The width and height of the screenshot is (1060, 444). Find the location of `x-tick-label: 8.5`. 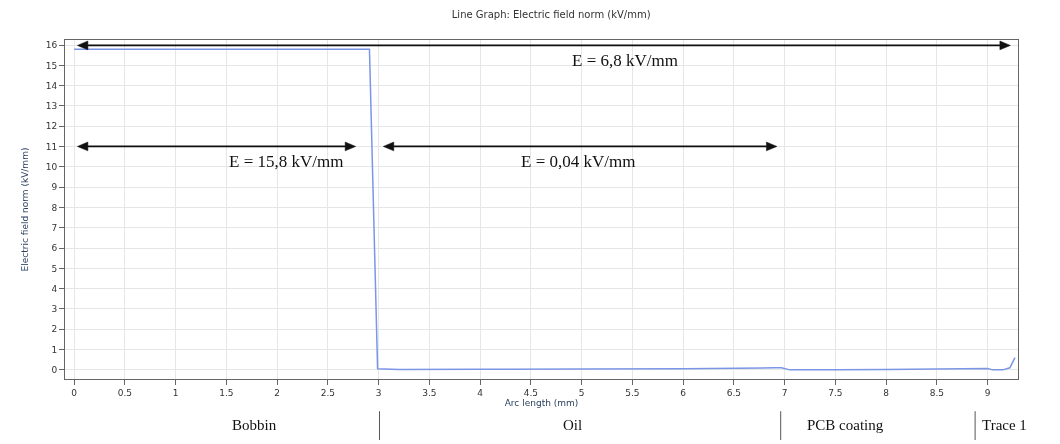

x-tick-label: 8.5 is located at coordinates (936, 392).